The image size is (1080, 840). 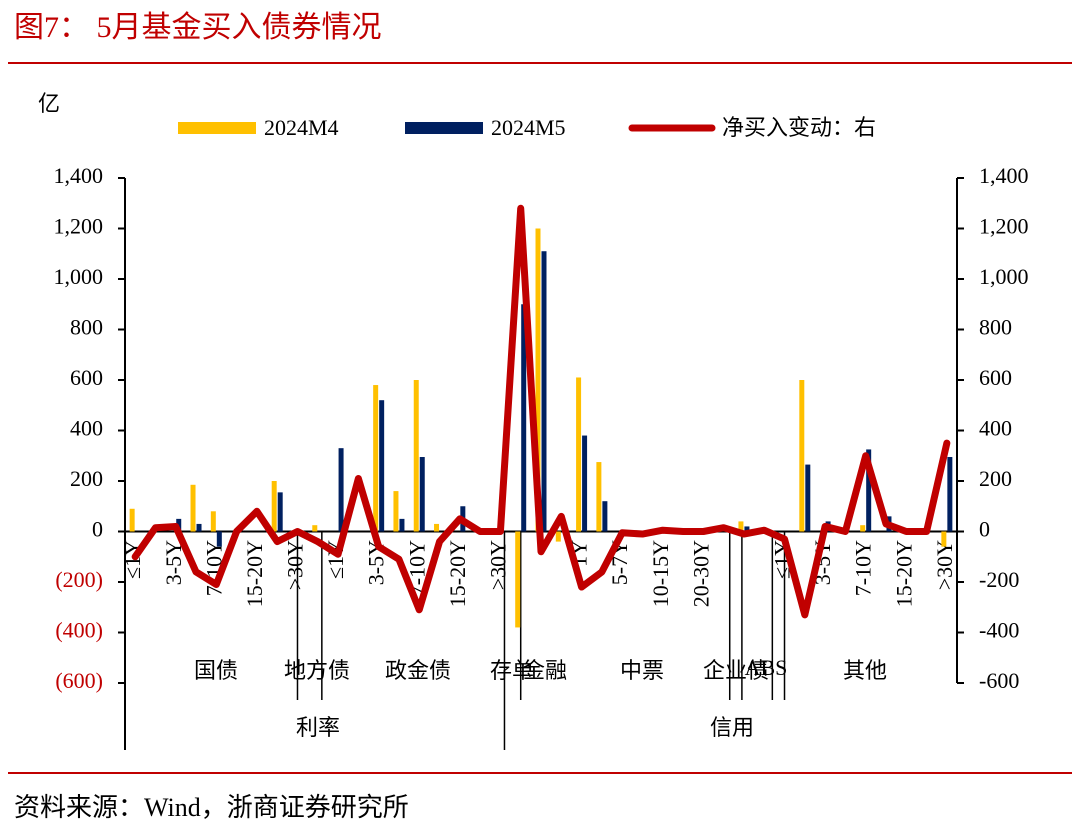 What do you see at coordinates (86, 428) in the screenshot?
I see `y-tick-label: 400` at bounding box center [86, 428].